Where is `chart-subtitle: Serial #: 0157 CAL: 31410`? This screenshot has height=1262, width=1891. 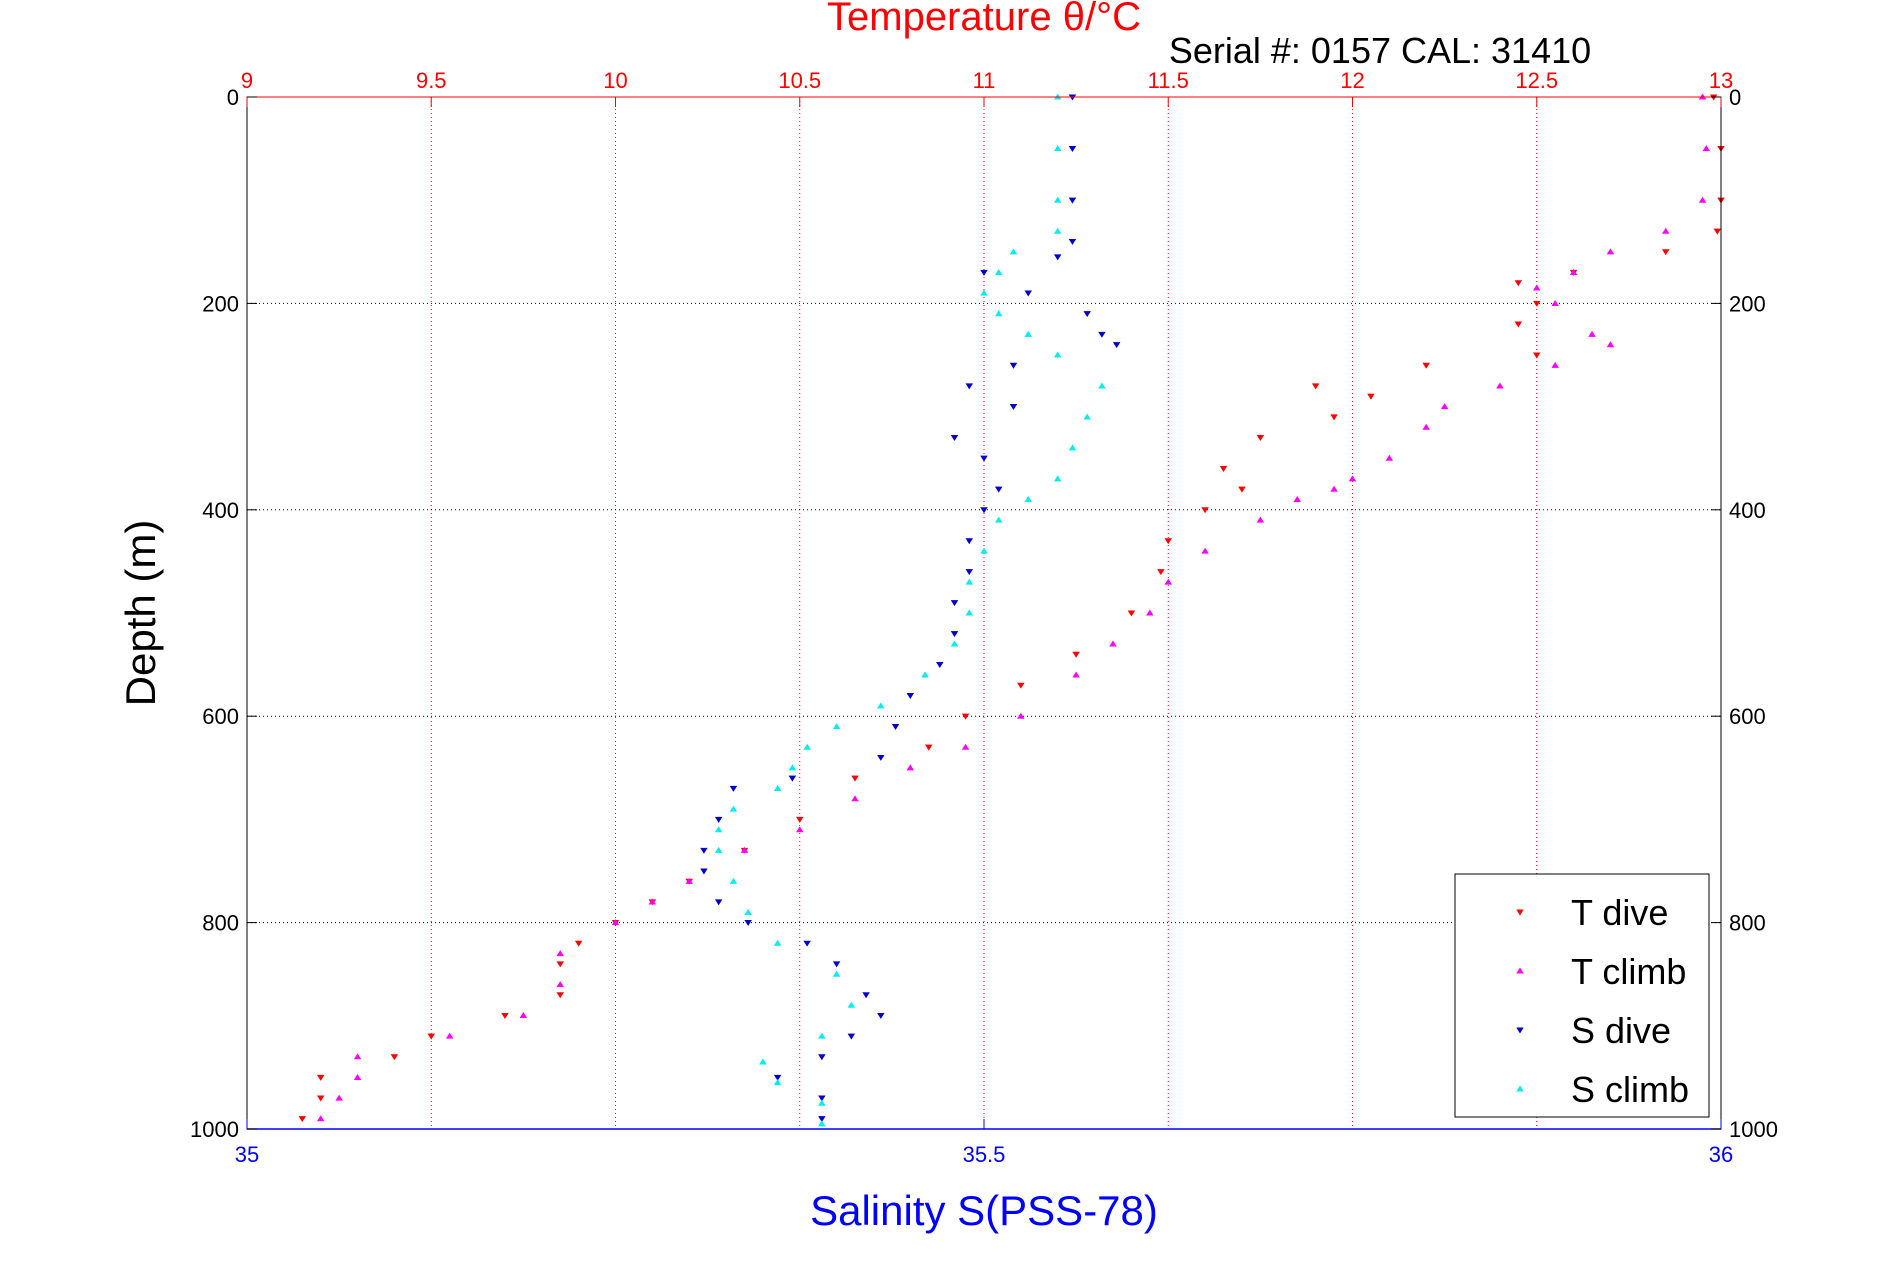
chart-subtitle: Serial #: 0157 CAL: 31410 is located at coordinates (1380, 50).